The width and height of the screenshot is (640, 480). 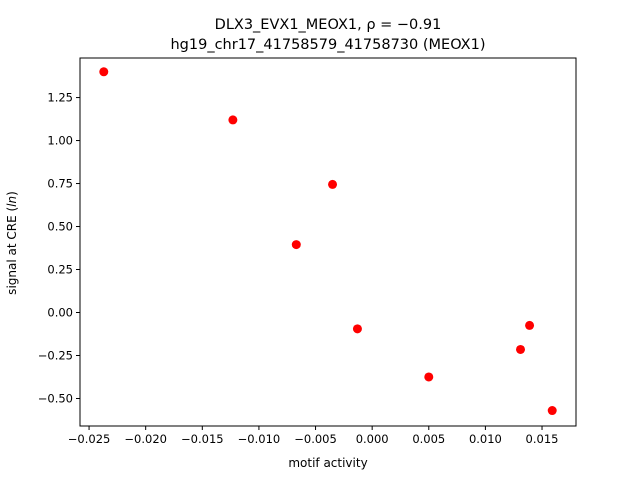 What do you see at coordinates (327, 45) in the screenshot?
I see `chart-title-line-2: hg19_chr17_41758579_41758730 (MEOX1)` at bounding box center [327, 45].